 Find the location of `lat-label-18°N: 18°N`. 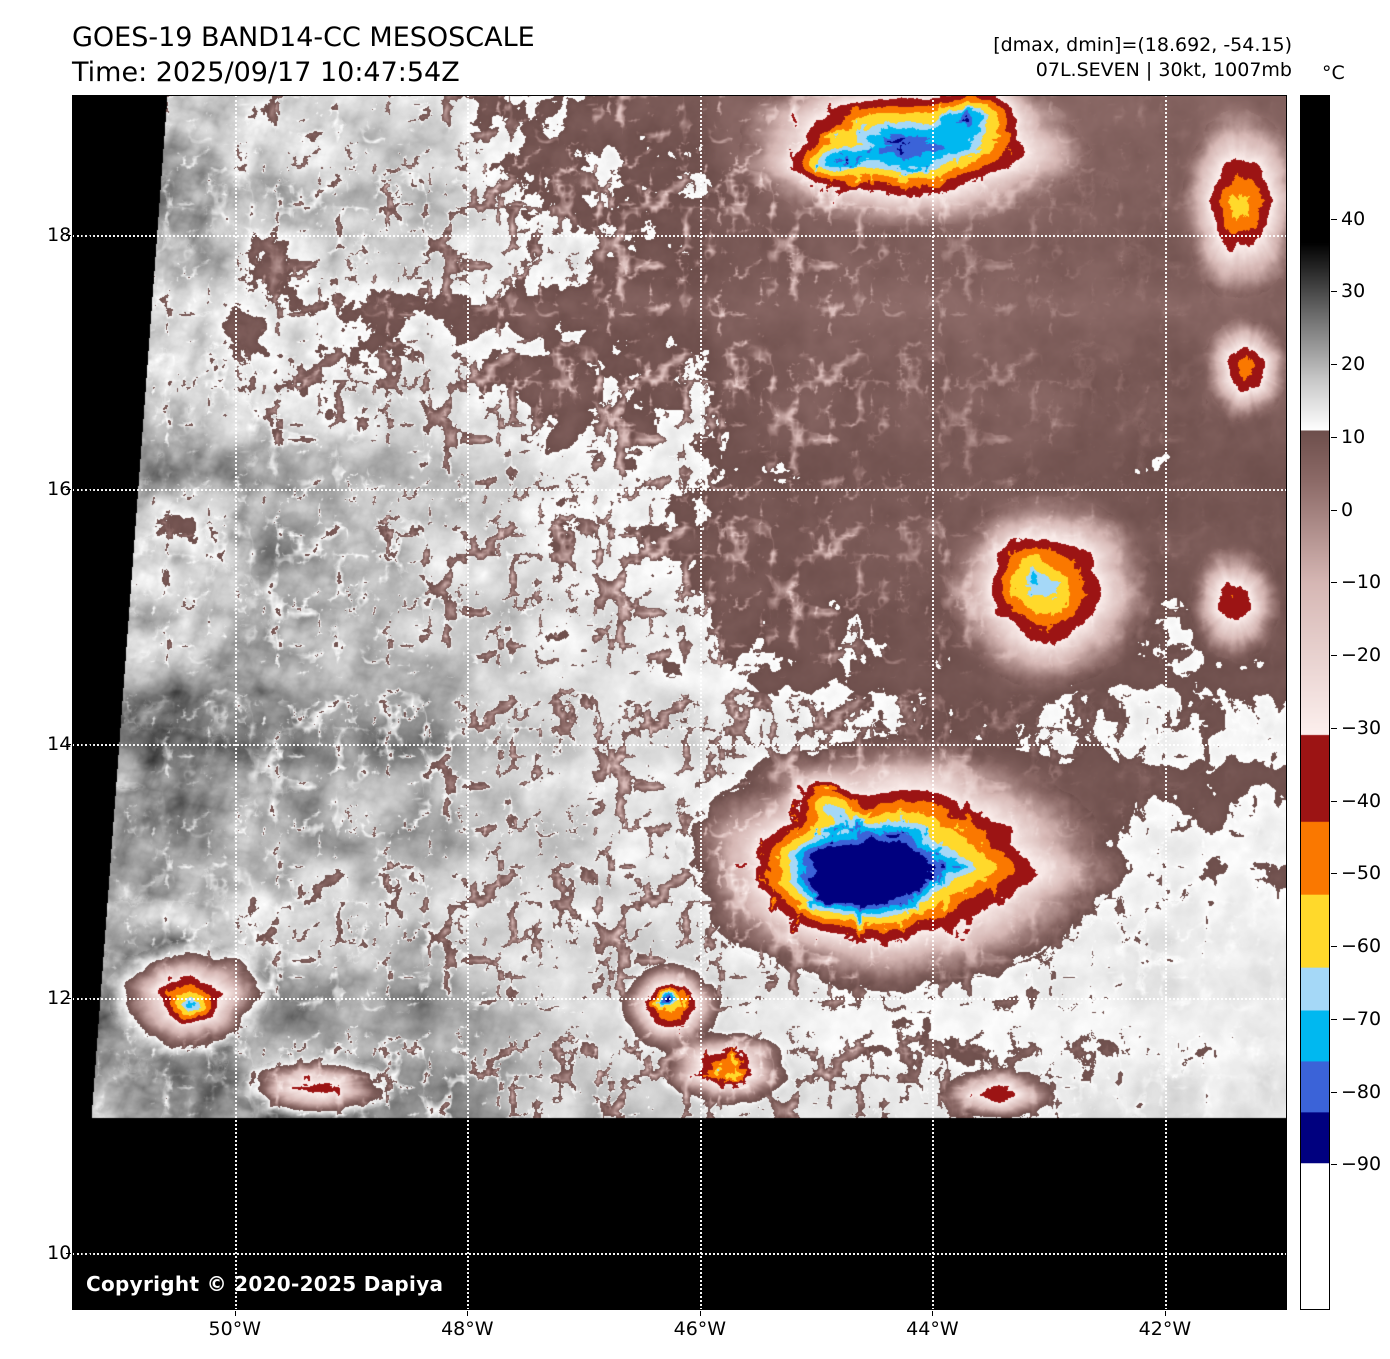

lat-label-18°N: 18°N is located at coordinates (71, 234).